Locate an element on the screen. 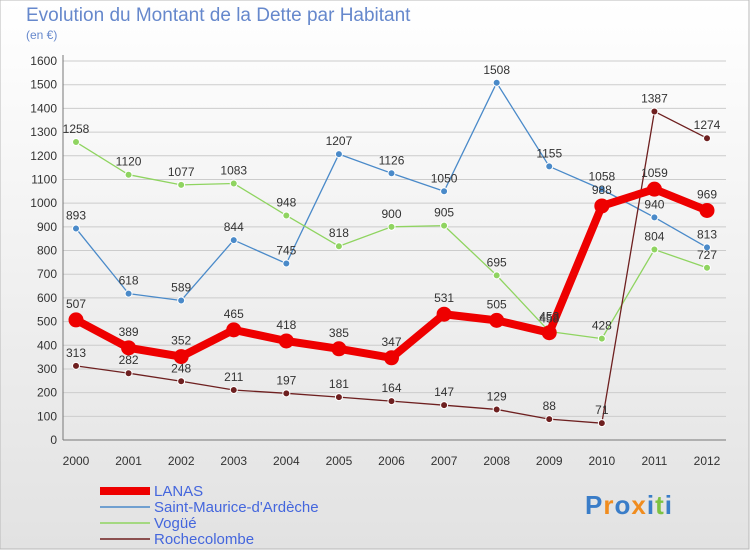 The height and width of the screenshot is (555, 750). x-tick-label: 2007 is located at coordinates (444, 461).